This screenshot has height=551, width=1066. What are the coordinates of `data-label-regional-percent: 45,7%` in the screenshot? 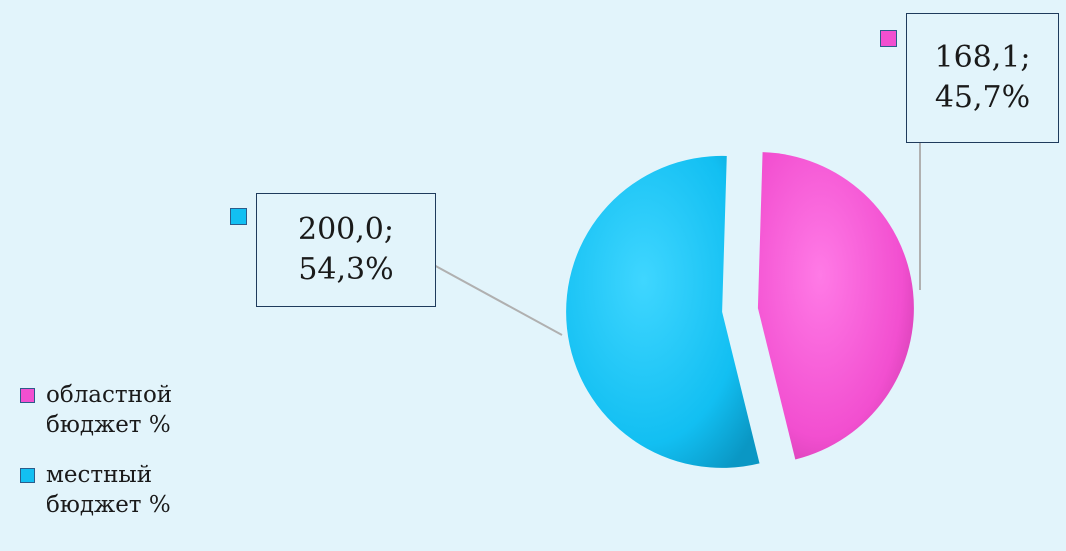 It's located at (982, 97).